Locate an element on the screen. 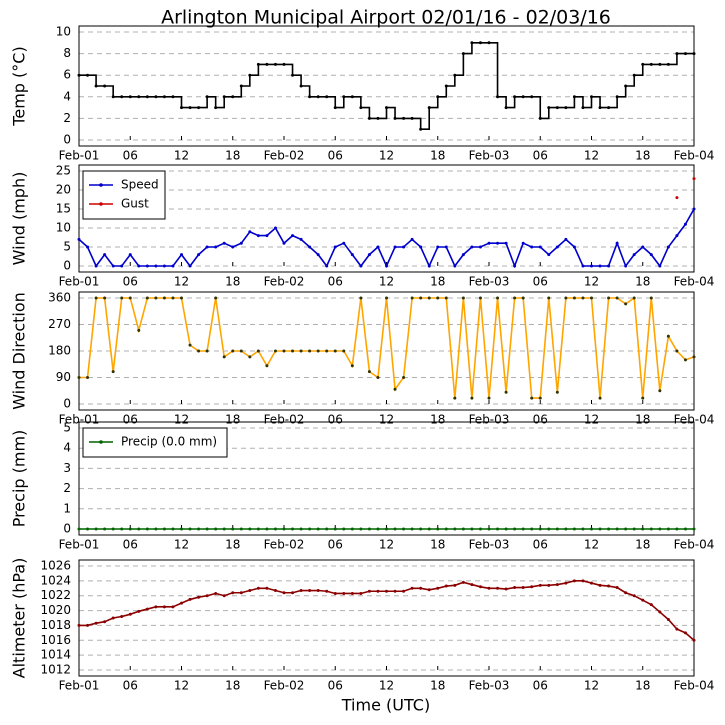  y-tick-label: 1026 is located at coordinates (55, 566).